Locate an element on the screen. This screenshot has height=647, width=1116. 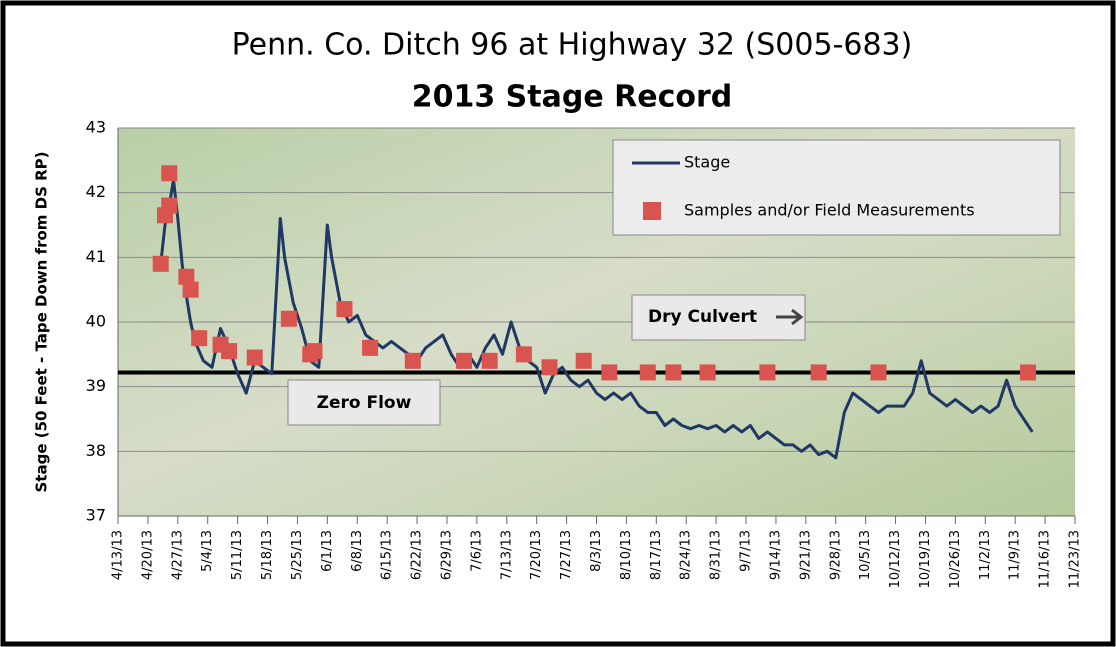
x-tick-label: 11/23/13 is located at coordinates (1075, 559).